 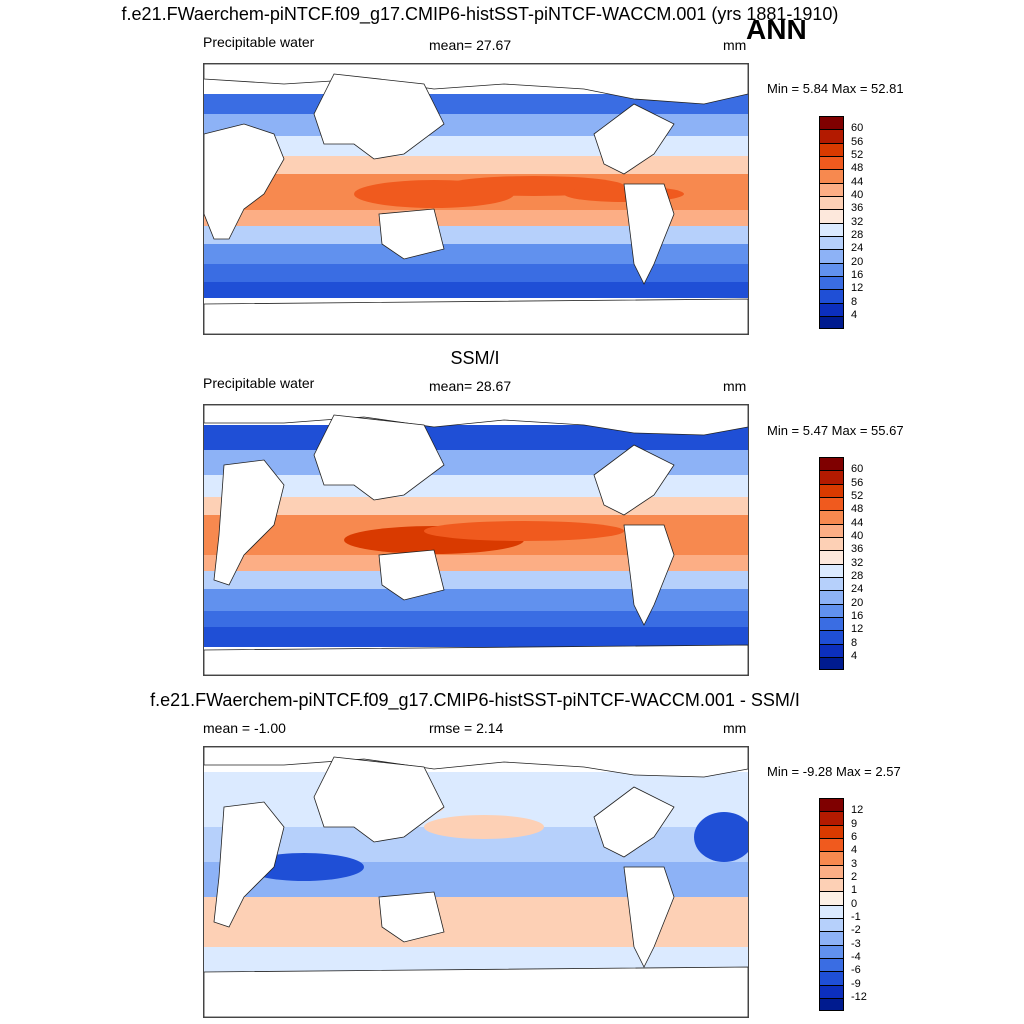 What do you see at coordinates (857, 549) in the screenshot?
I see `colorbar-tick-label: 36` at bounding box center [857, 549].